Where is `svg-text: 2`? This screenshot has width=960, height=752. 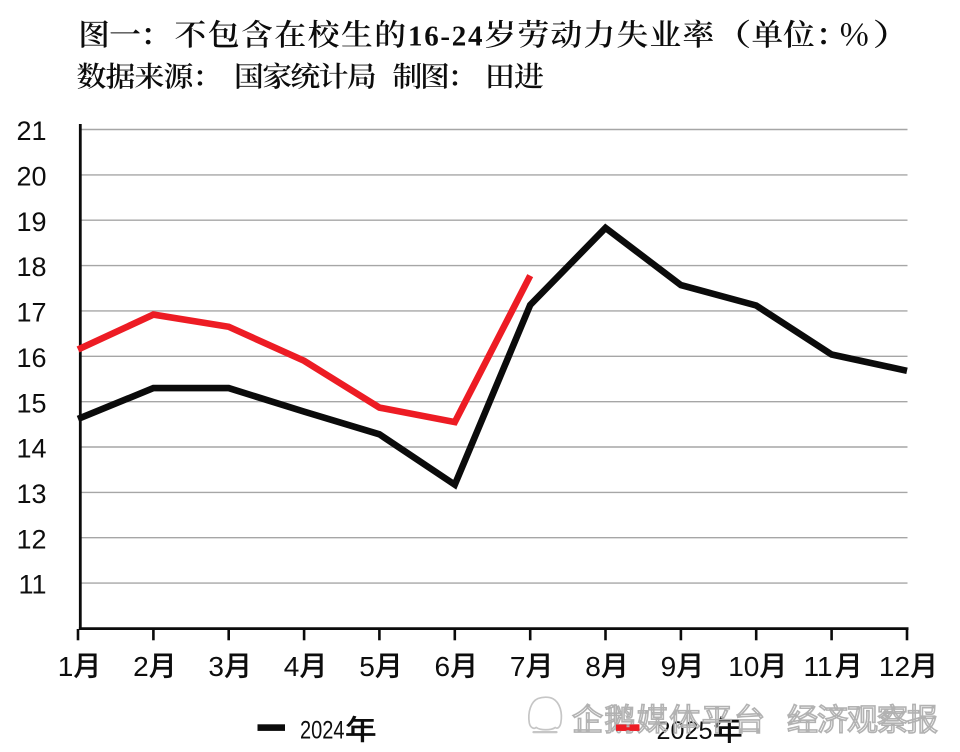
svg-text: 2 is located at coordinates (141, 666).